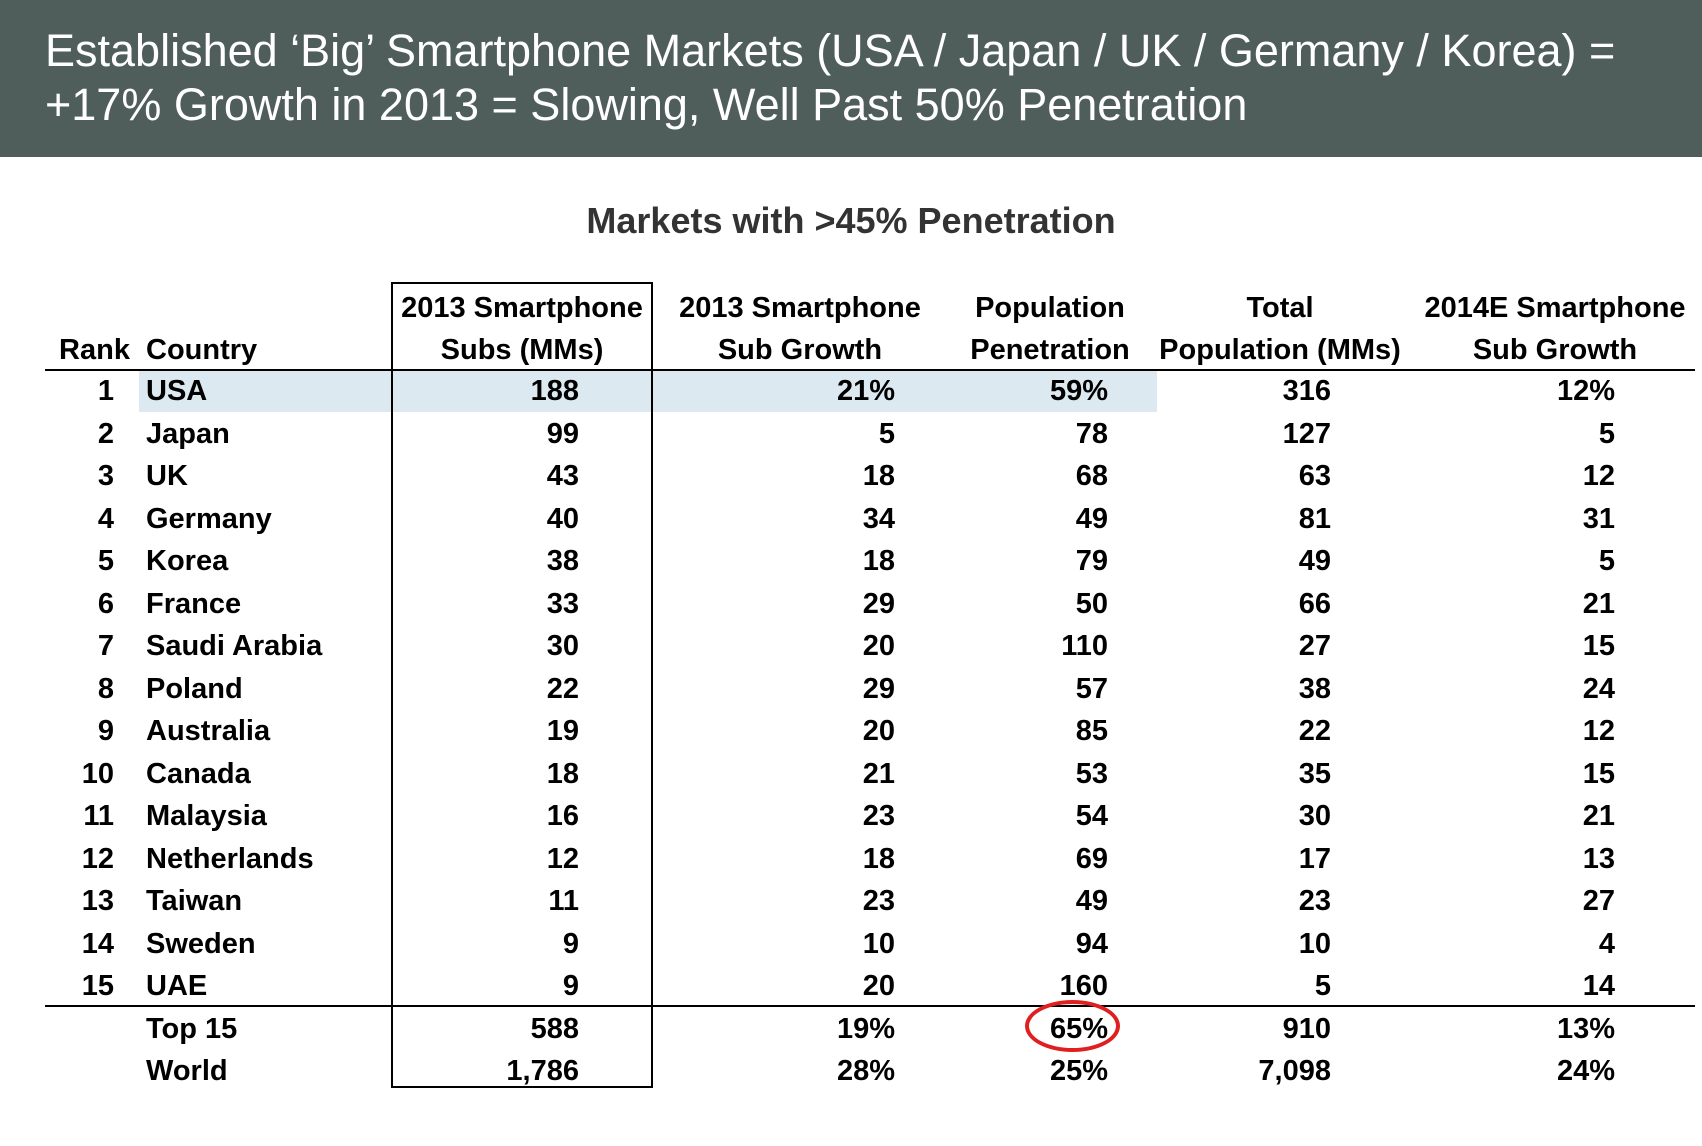  I want to click on total-row-subs: 588, so click(554, 1028).